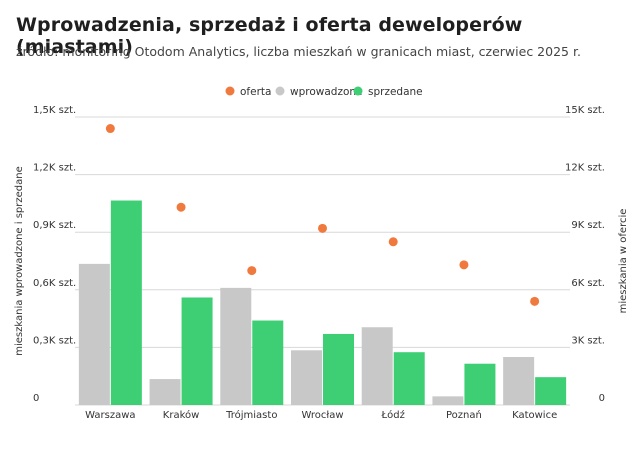  Describe the element at coordinates (358, 91) in the screenshot. I see `legend-marker-sprzedane` at that location.